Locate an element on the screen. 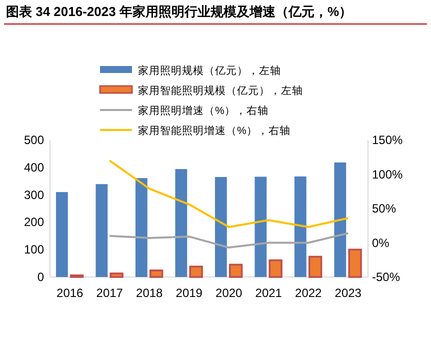 The image size is (431, 347). legend-label: 家用智能照明增速（%），右轴 is located at coordinates (214, 130).